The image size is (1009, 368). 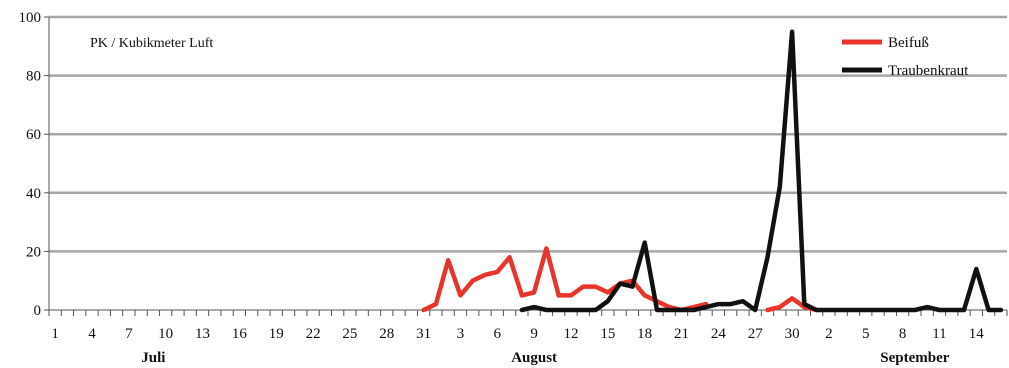 What do you see at coordinates (33, 252) in the screenshot?
I see `y-tick-label: 20` at bounding box center [33, 252].